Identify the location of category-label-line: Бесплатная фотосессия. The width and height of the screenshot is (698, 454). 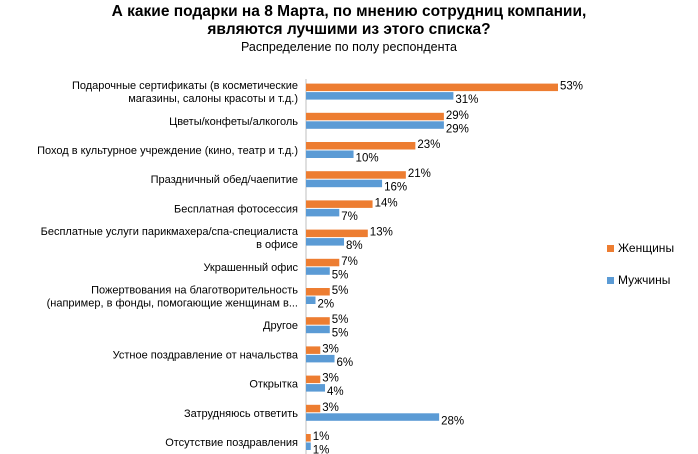
(236, 209).